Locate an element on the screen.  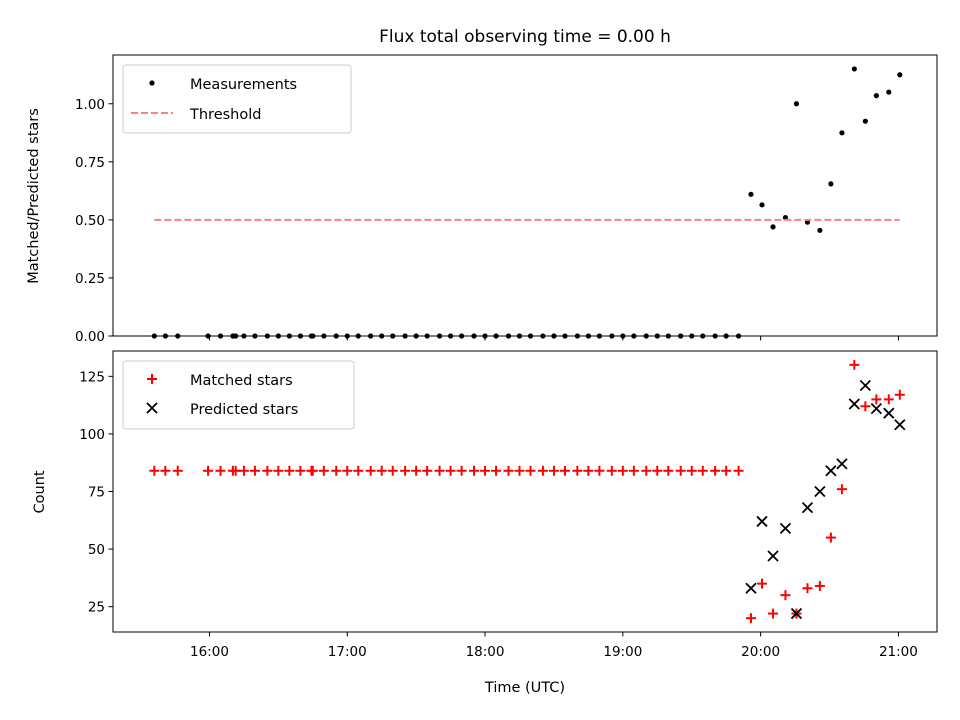
legend-threshold-label: Threshold is located at coordinates (225, 115).